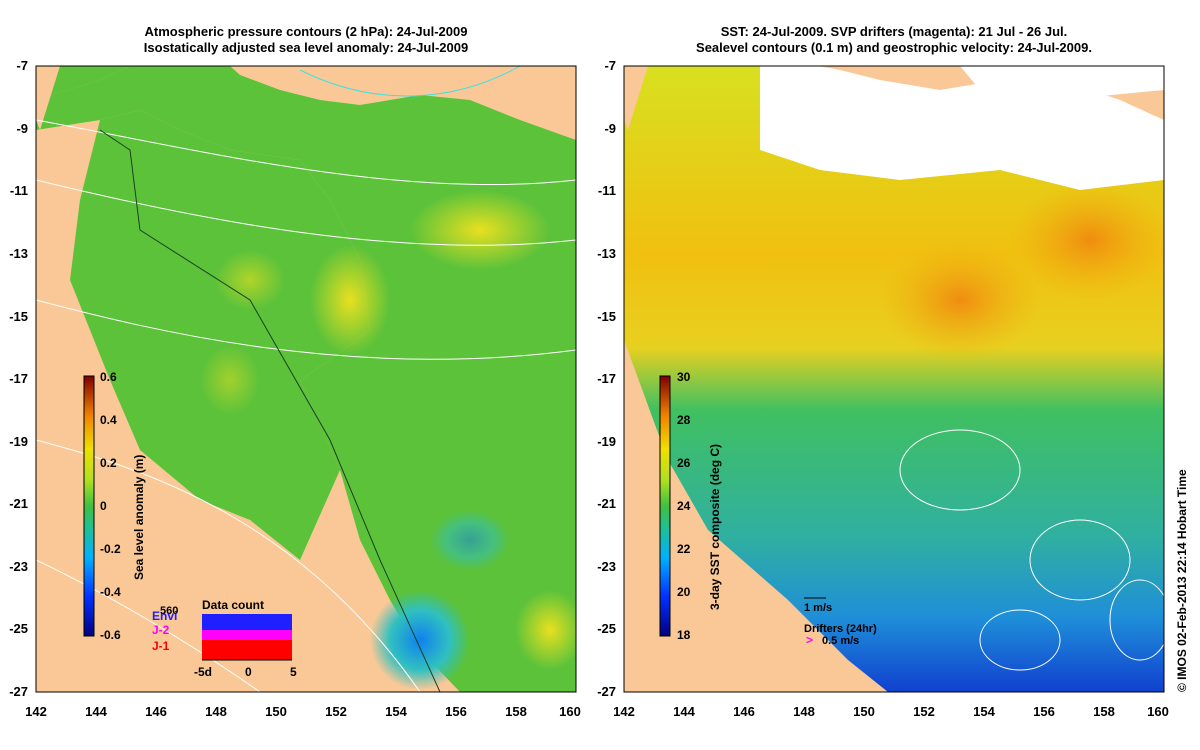 This screenshot has width=1200, height=750. I want to click on data-count-xtick-1: 0, so click(248, 672).